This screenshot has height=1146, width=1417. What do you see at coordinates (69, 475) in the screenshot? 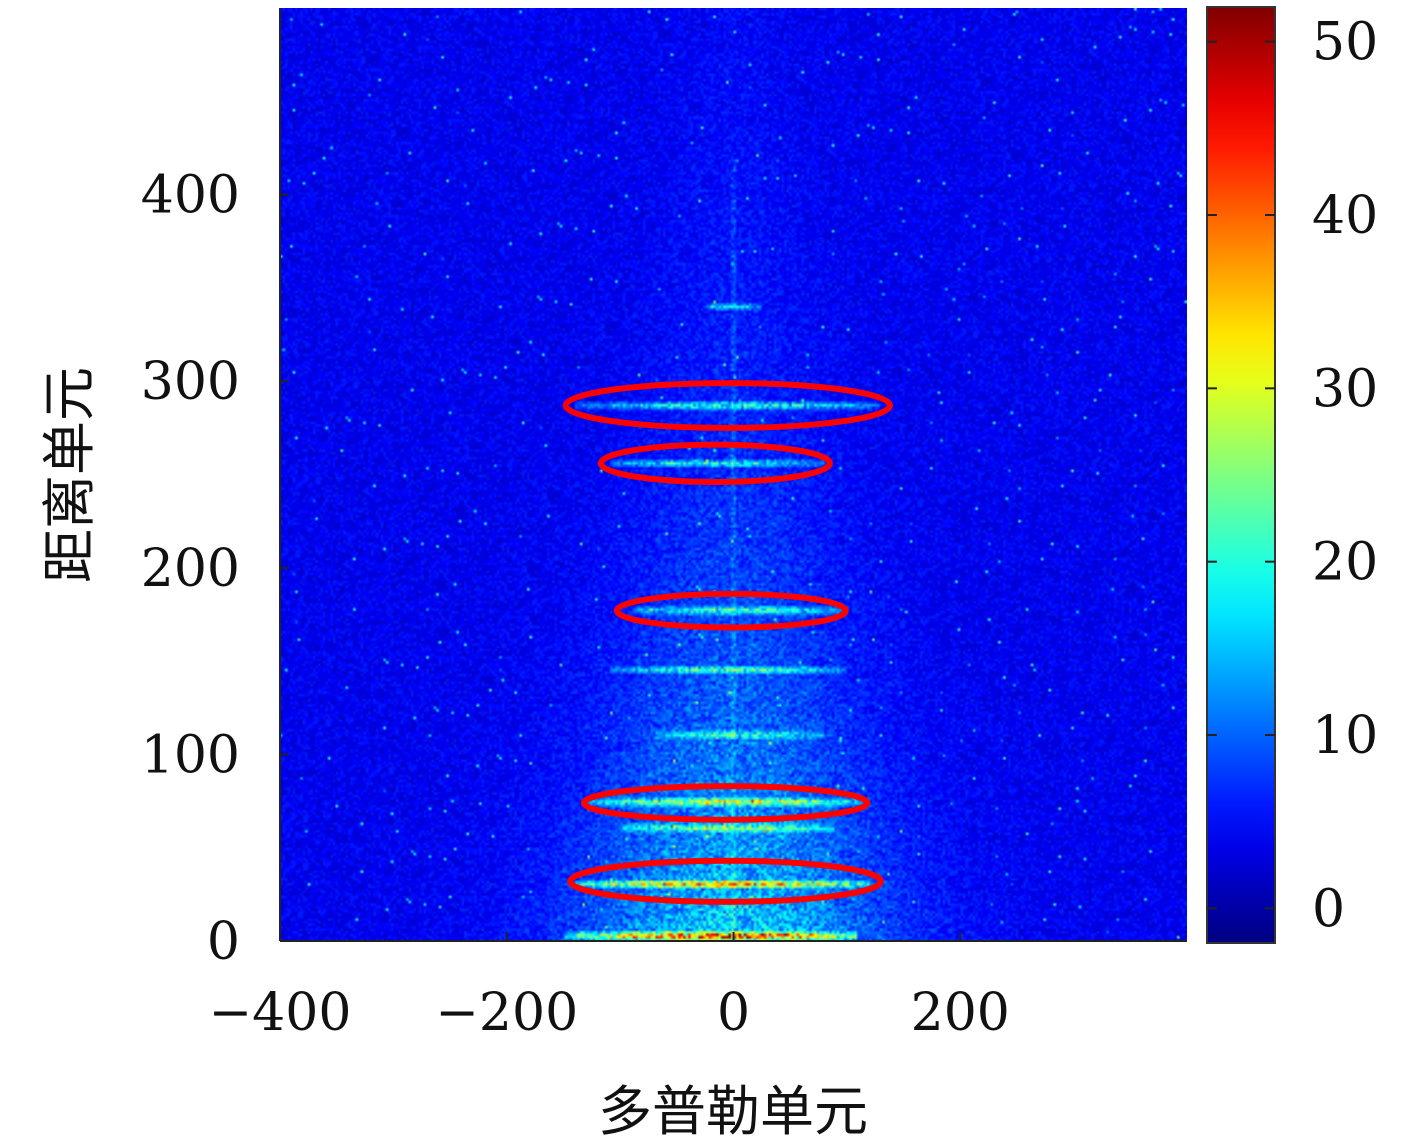
I see `y-axis-title: 距离单元` at bounding box center [69, 475].